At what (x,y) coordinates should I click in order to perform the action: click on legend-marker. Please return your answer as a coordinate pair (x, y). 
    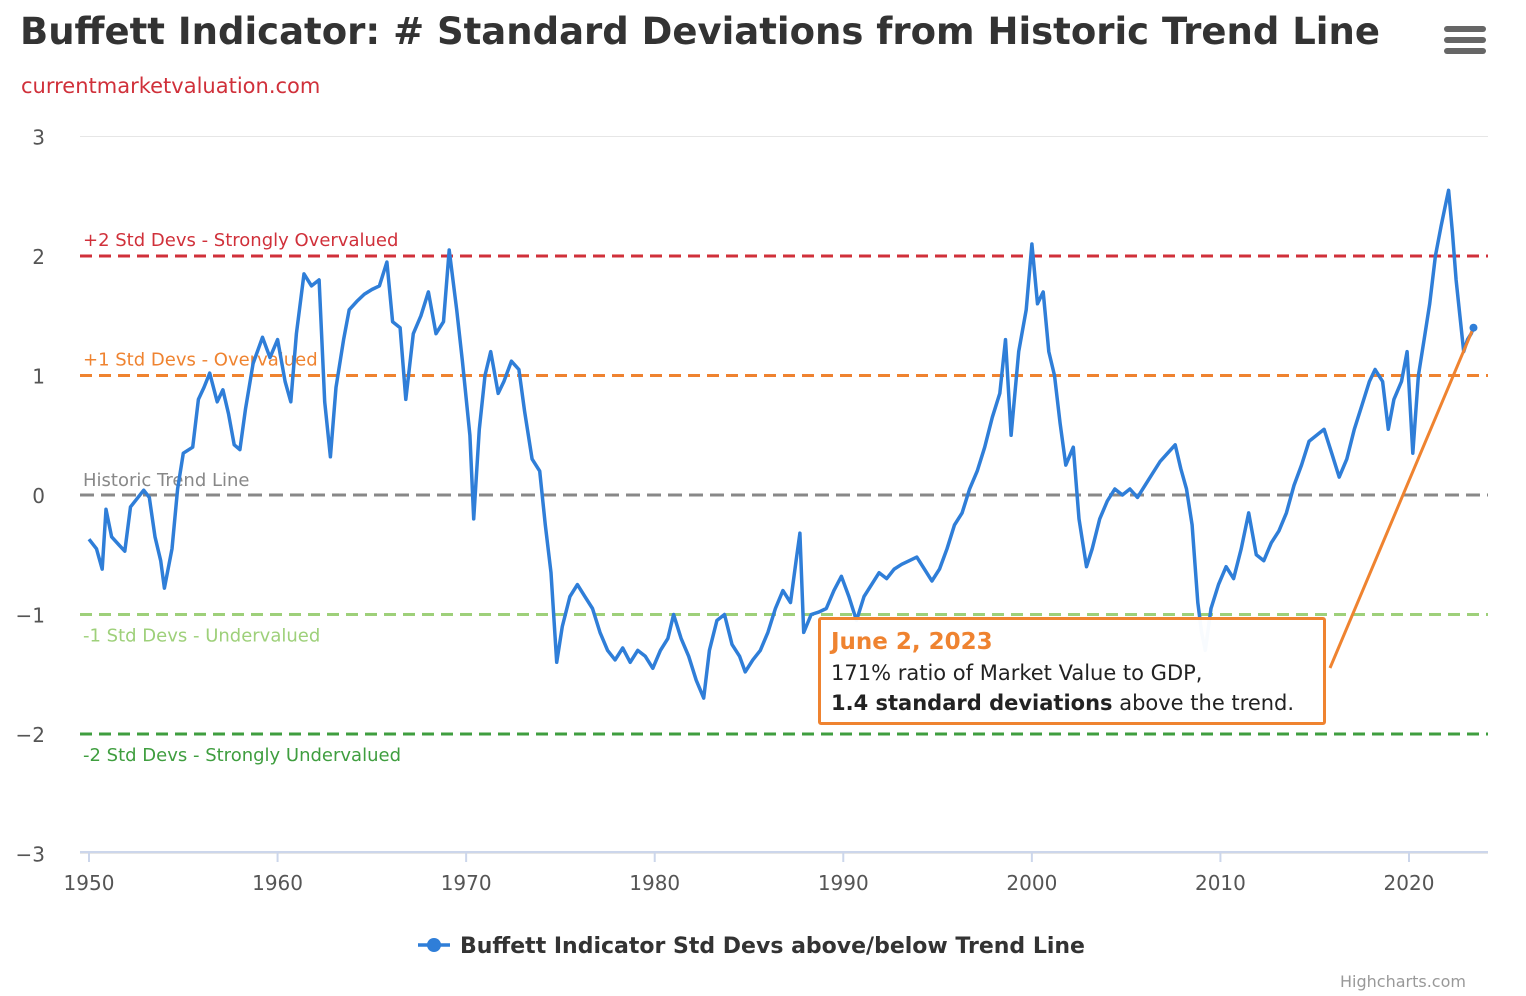
    Looking at the image, I should click on (434, 945).